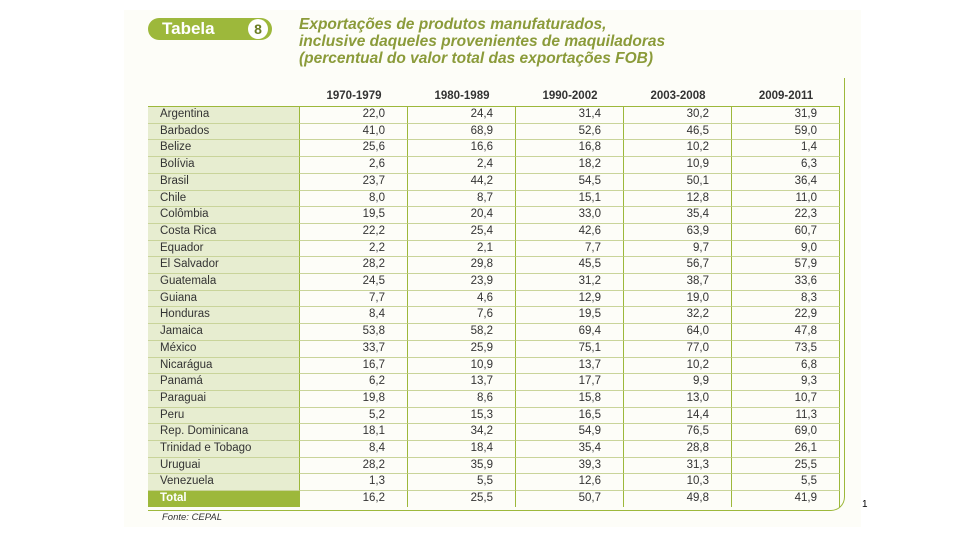 This screenshot has width=960, height=540. I want to click on badge-number: 8, so click(258, 29).